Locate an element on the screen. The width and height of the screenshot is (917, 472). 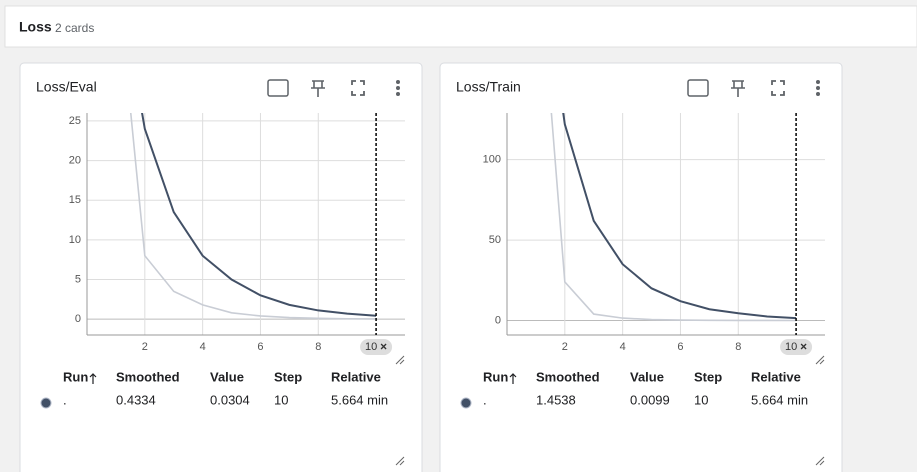
header-bar is located at coordinates (460, 26).